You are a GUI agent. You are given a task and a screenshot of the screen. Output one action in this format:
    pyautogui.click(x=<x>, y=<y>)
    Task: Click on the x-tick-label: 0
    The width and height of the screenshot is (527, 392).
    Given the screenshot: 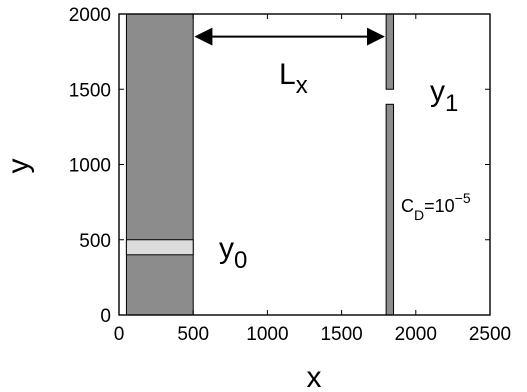 What is the action you would take?
    pyautogui.click(x=119, y=334)
    